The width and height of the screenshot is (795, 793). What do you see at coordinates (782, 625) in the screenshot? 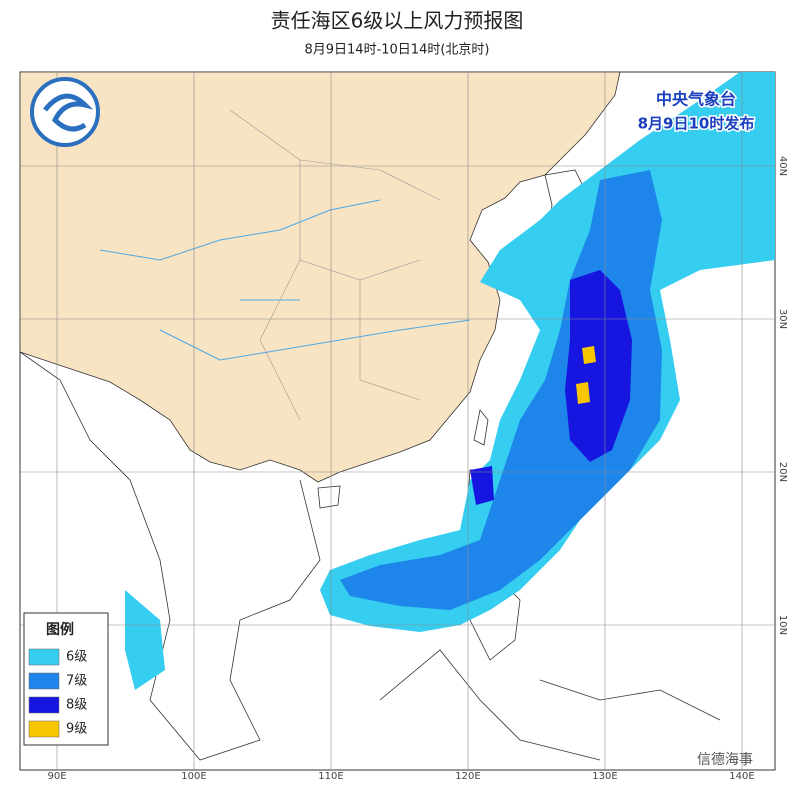
I see `lat-label: 10N` at bounding box center [782, 625].